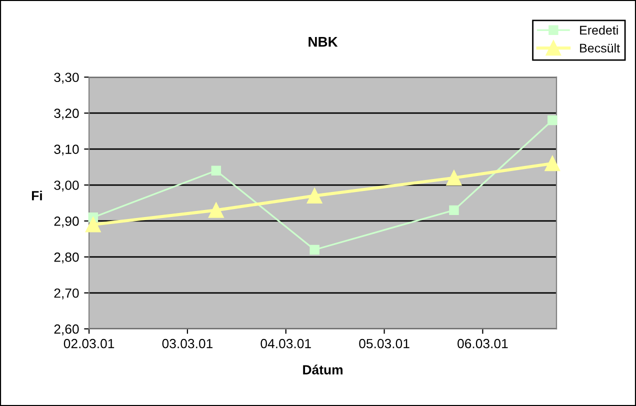 Image resolution: width=636 pixels, height=406 pixels. I want to click on y-tick-label: 2,90, so click(66, 222).